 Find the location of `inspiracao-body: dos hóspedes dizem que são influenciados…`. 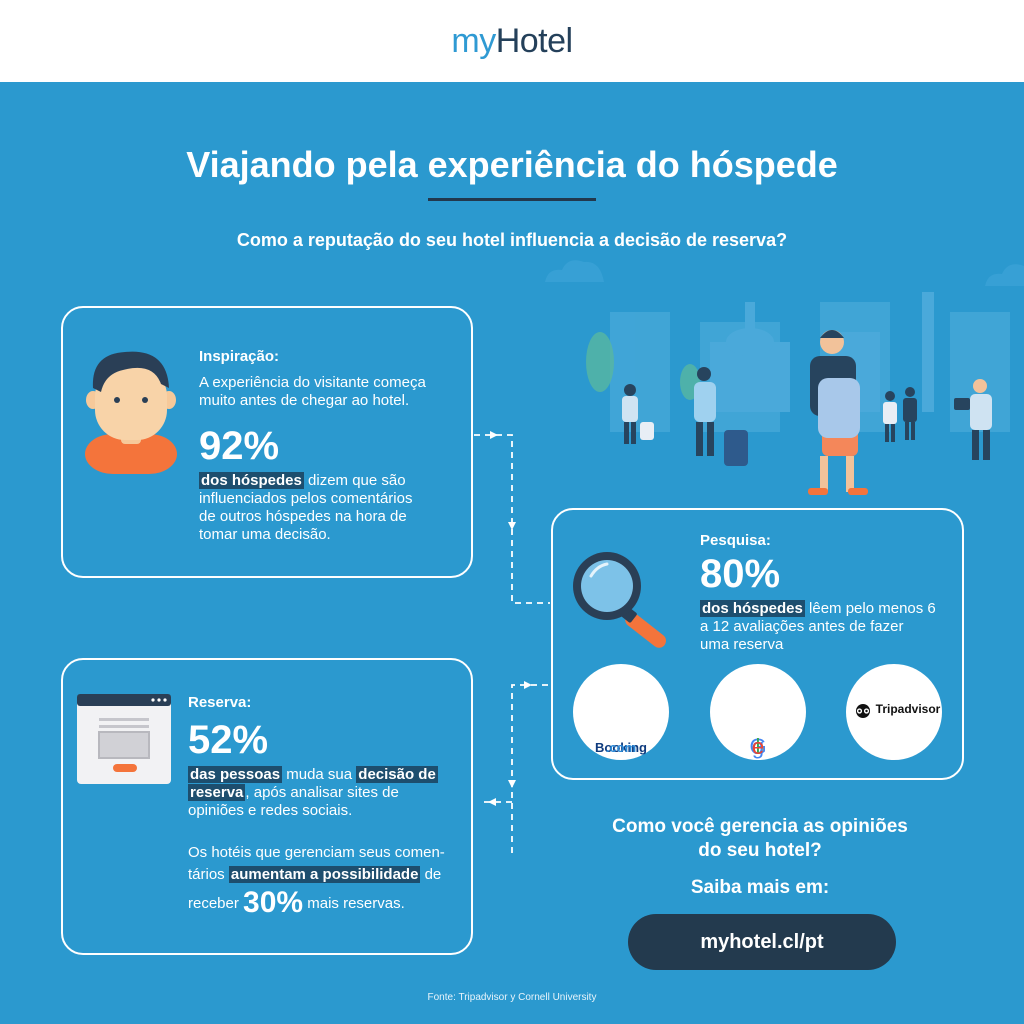

inspiracao-body: dos hóspedes dizem que são influenciados… is located at coordinates (334, 508).